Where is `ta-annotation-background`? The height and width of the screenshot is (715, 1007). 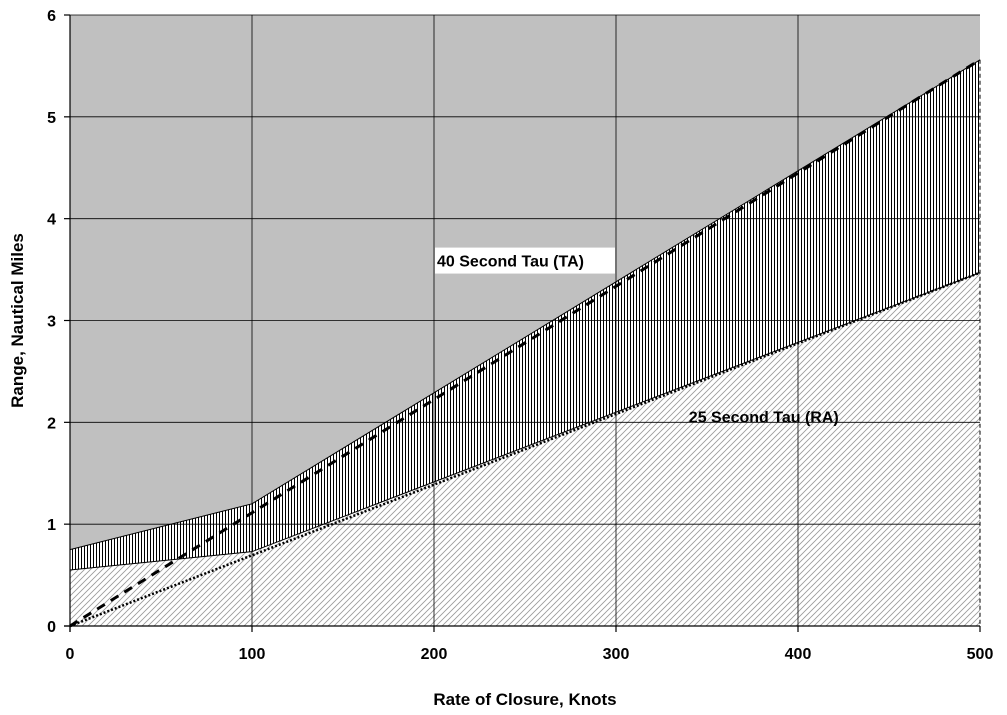
ta-annotation-background is located at coordinates (525, 260).